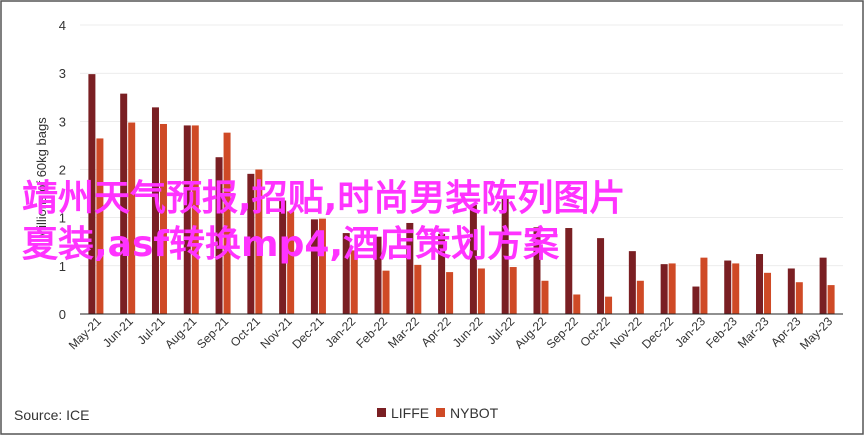 This screenshot has height=435, width=864. Describe the element at coordinates (595, 332) in the screenshot. I see `x-tick-label: Oct-22` at that location.